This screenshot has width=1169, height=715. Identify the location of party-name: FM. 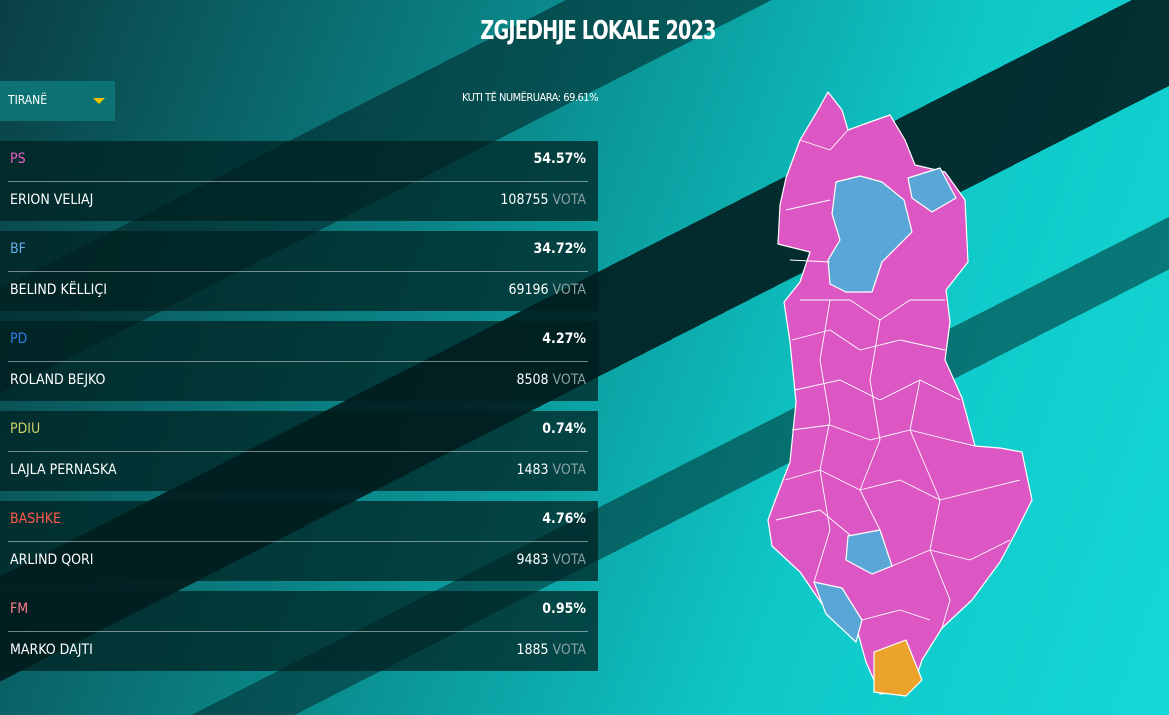
(19, 609).